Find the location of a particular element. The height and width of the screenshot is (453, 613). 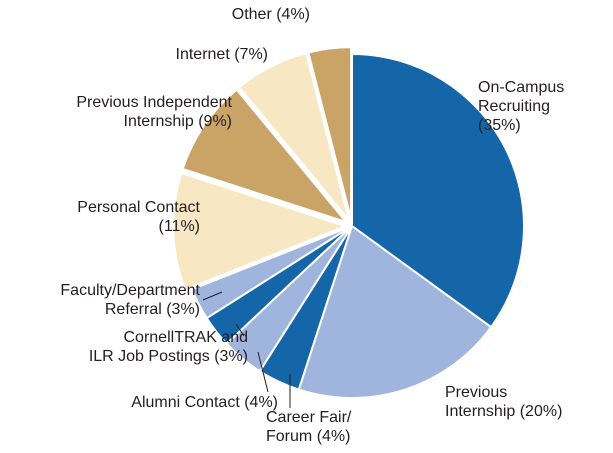

slice-label: Previous Independent Internship (9%) is located at coordinates (154, 112).